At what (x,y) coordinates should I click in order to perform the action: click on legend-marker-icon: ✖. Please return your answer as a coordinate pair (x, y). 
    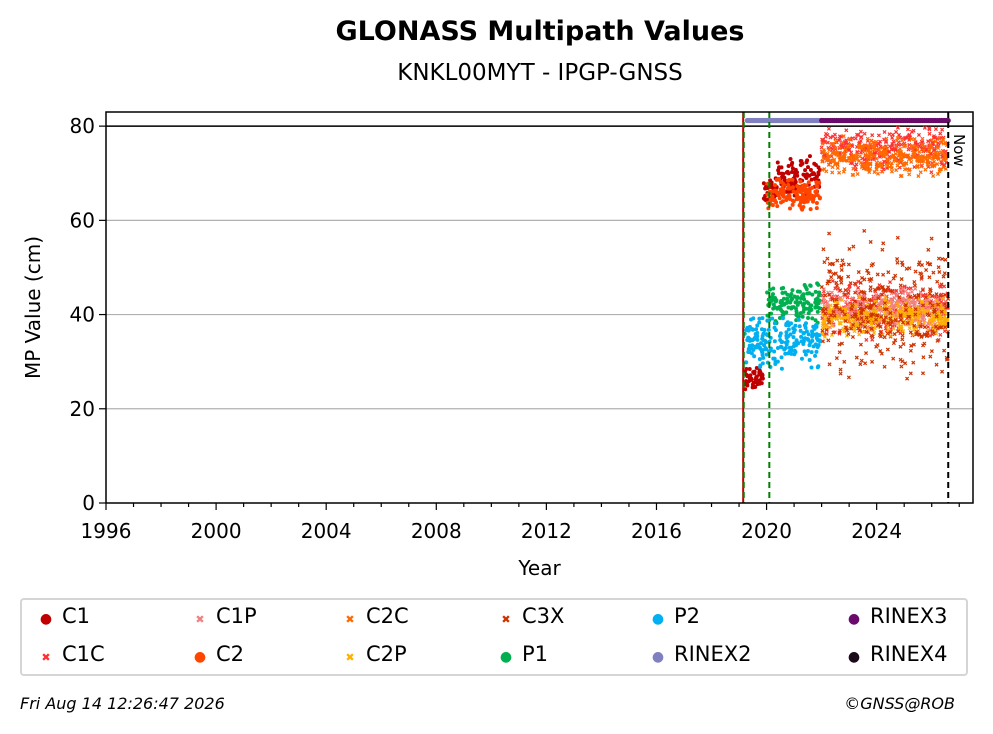
    Looking at the image, I should click on (350, 619).